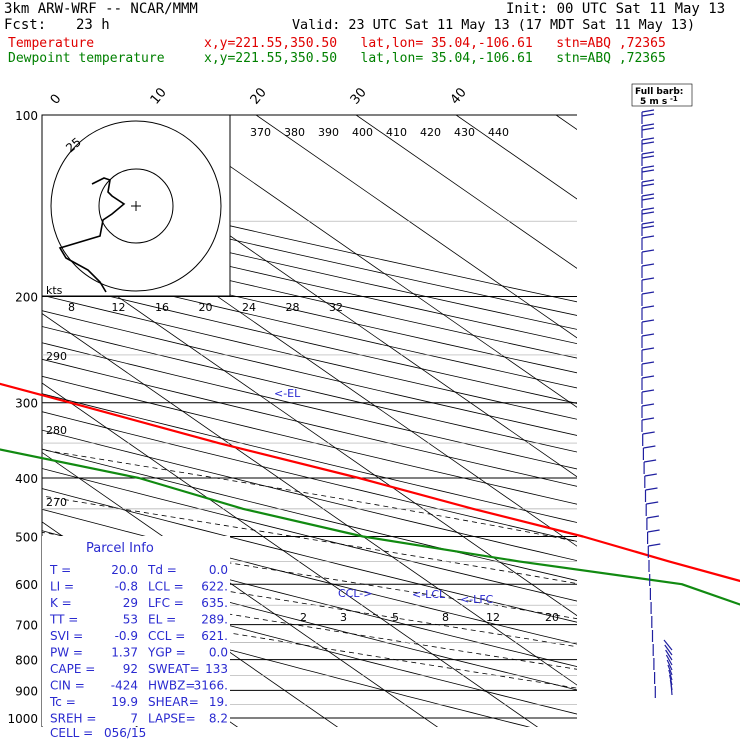 This screenshot has height=740, width=740. Describe the element at coordinates (26, 298) in the screenshot. I see `pressure-label-200: 200` at that location.